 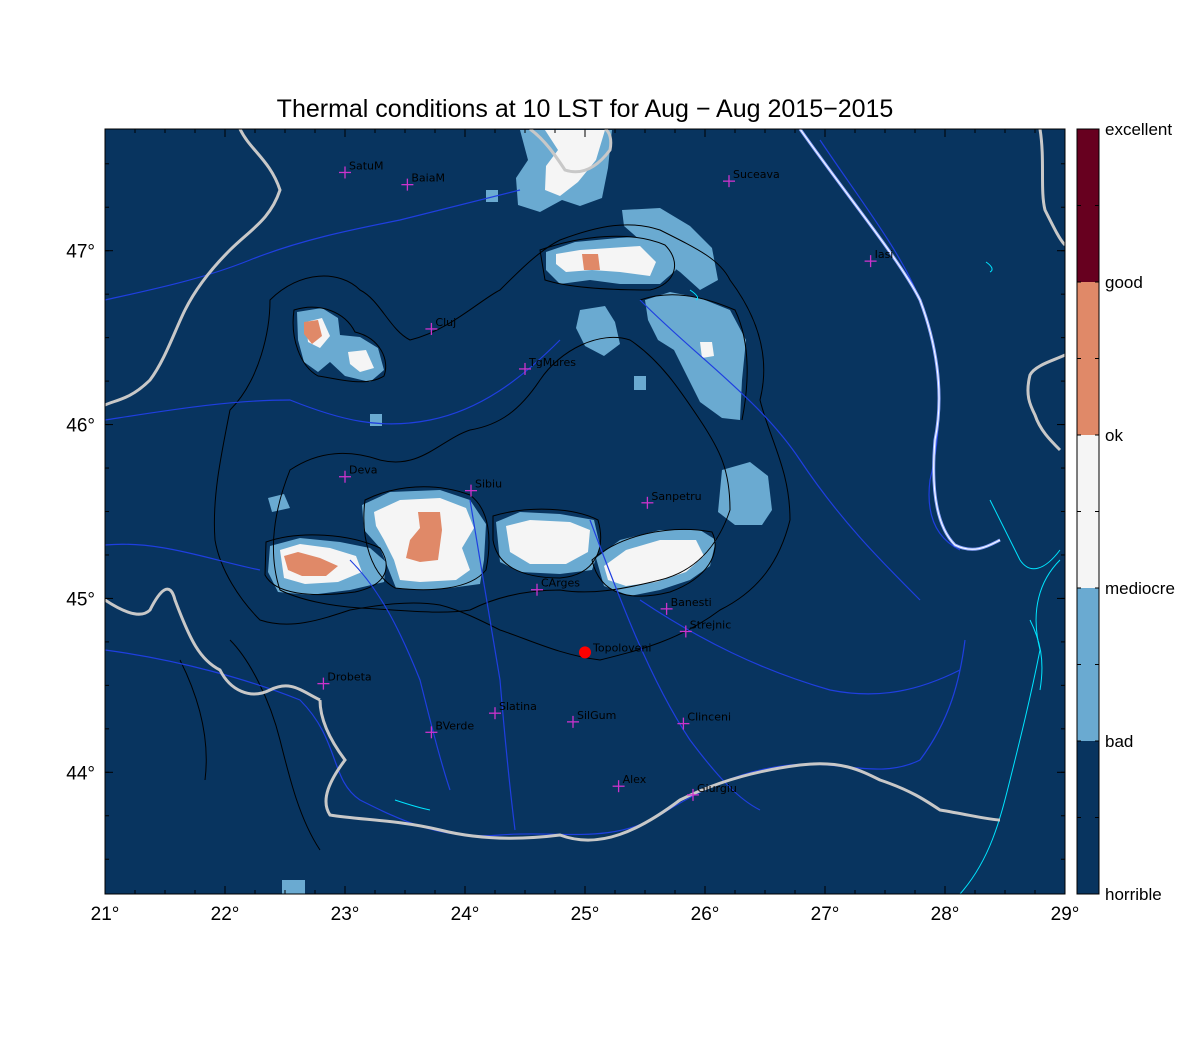 I want to click on city-label: Drobeta, so click(x=349, y=677).